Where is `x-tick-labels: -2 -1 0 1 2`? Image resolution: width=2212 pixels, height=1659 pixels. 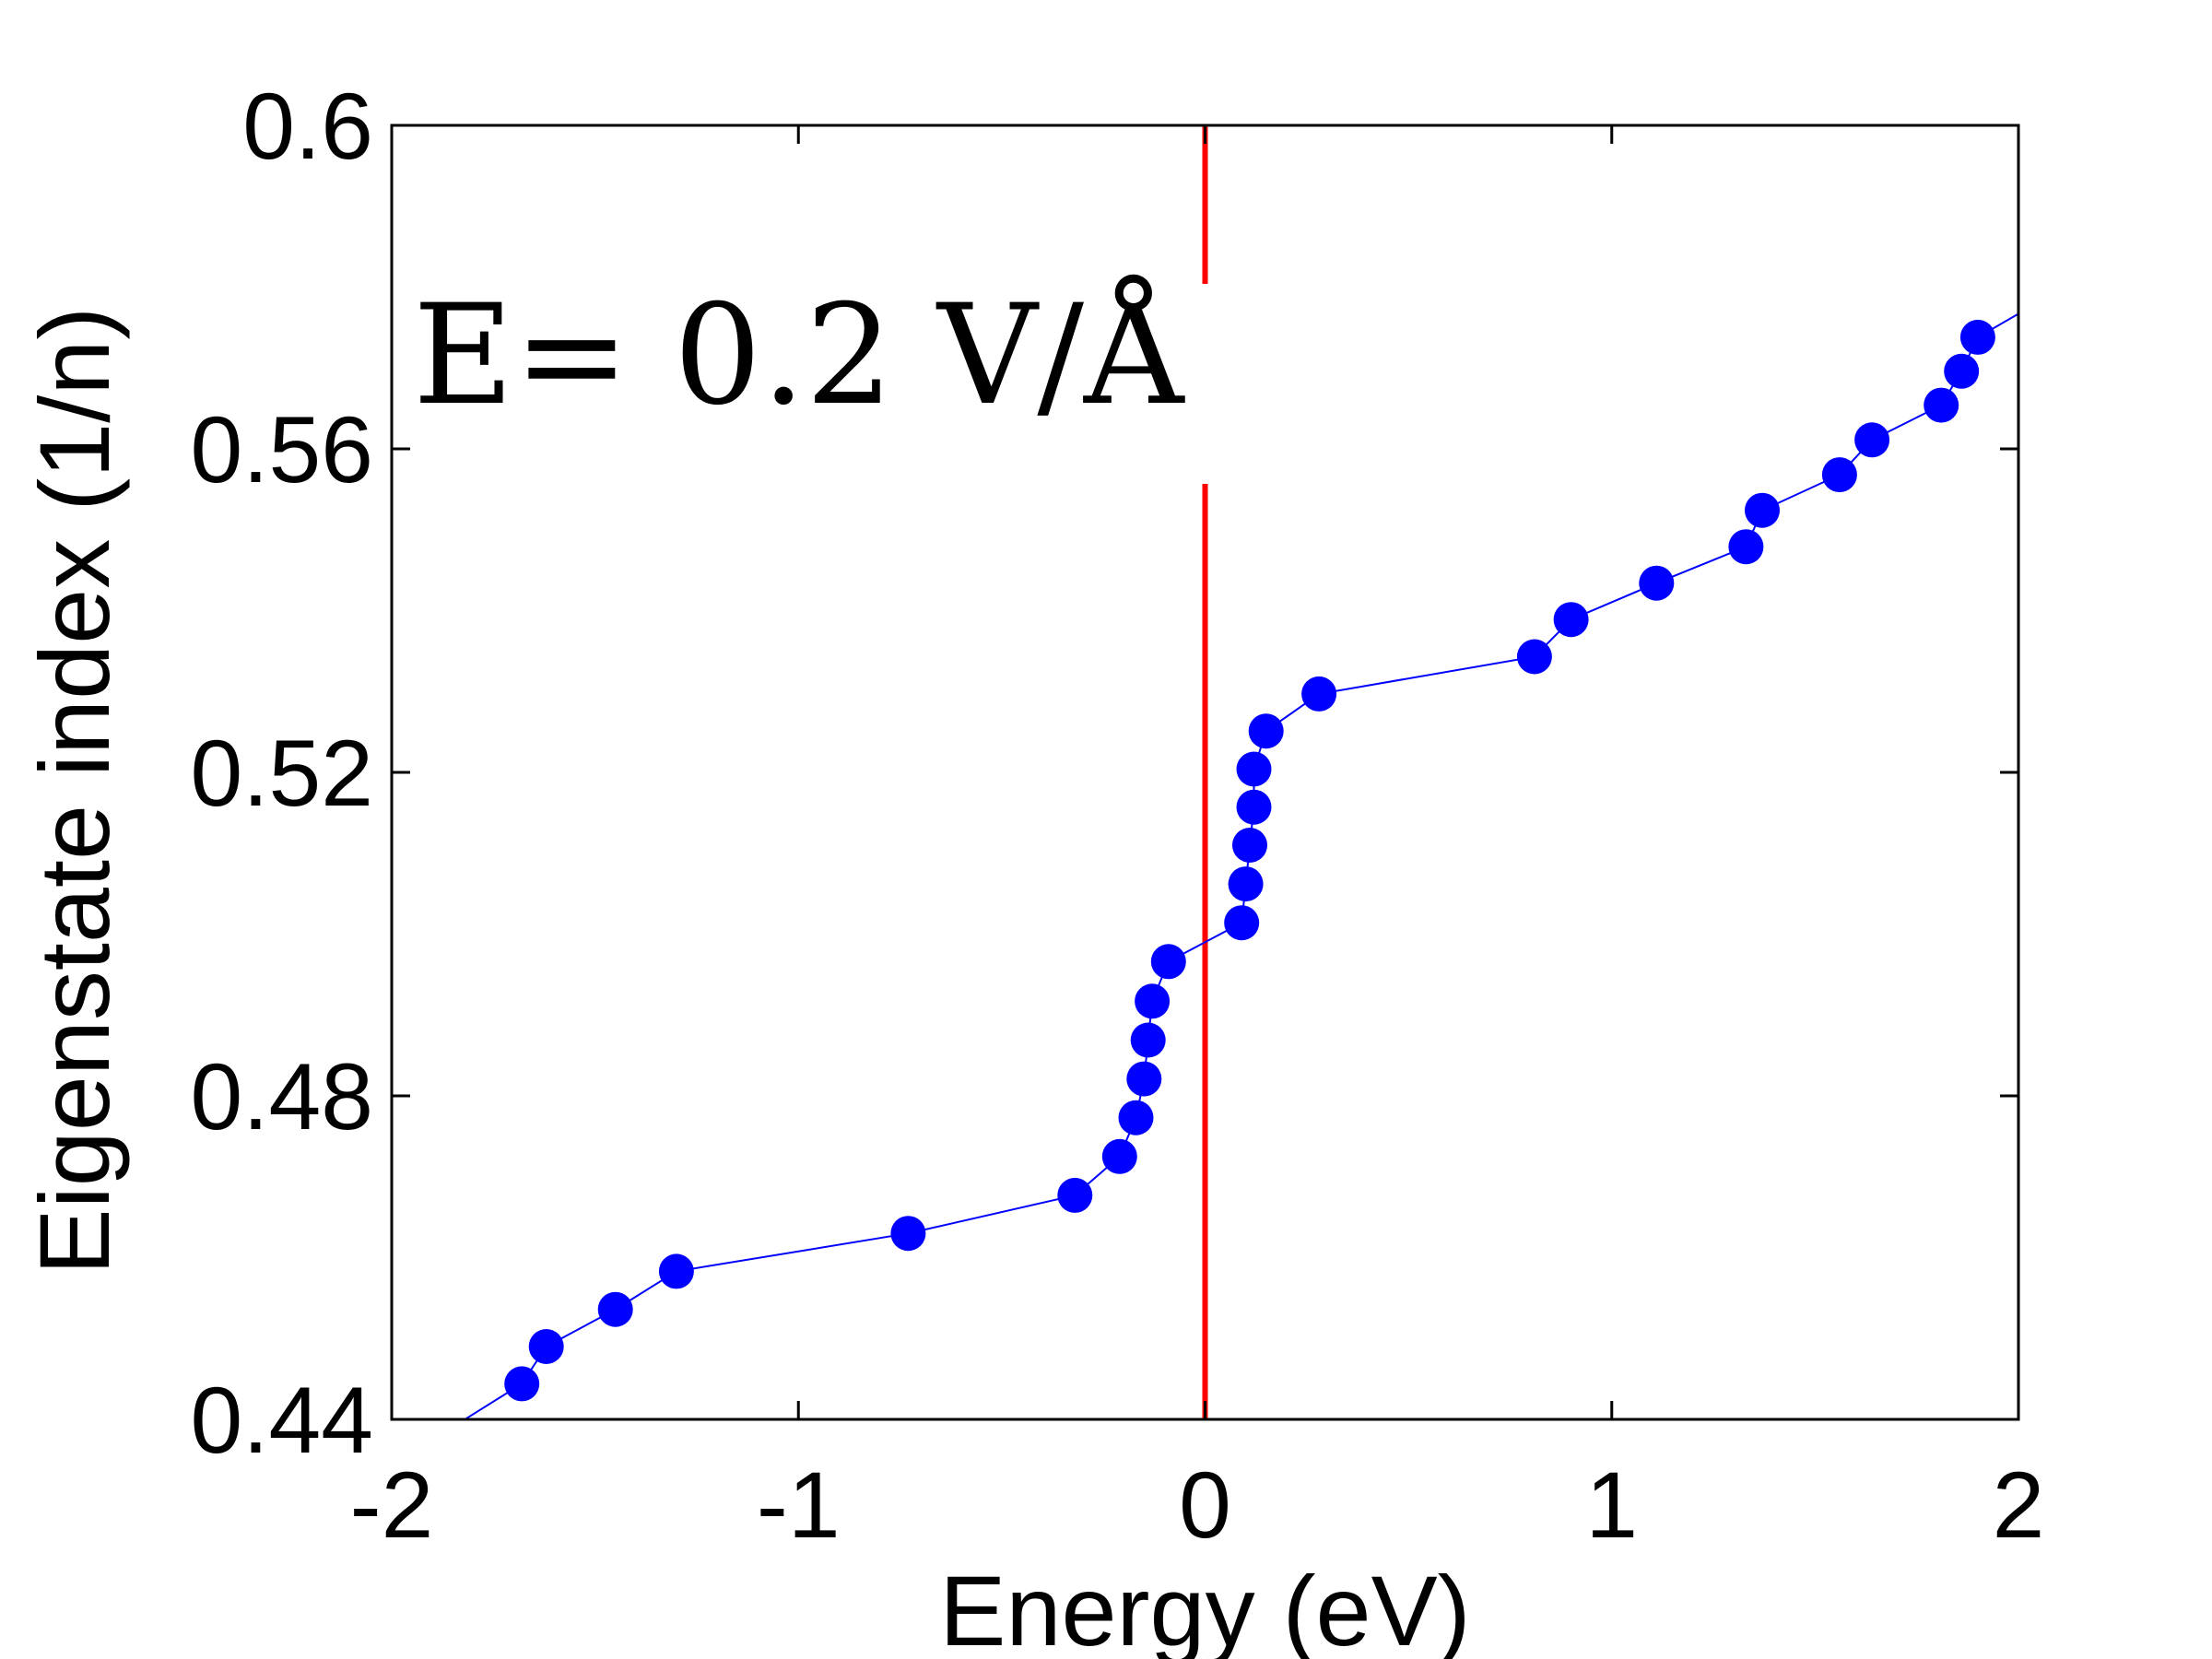
x-tick-labels: -2 -1 0 1 2 is located at coordinates (1197, 1505).